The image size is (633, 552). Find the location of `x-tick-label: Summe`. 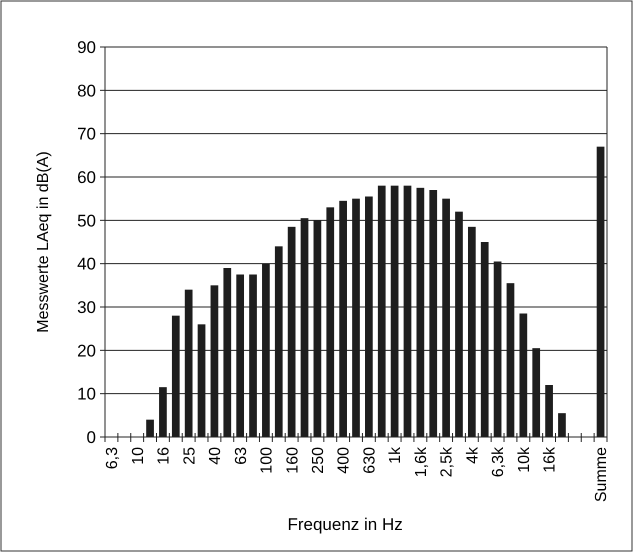

x-tick-label: Summe is located at coordinates (601, 474).